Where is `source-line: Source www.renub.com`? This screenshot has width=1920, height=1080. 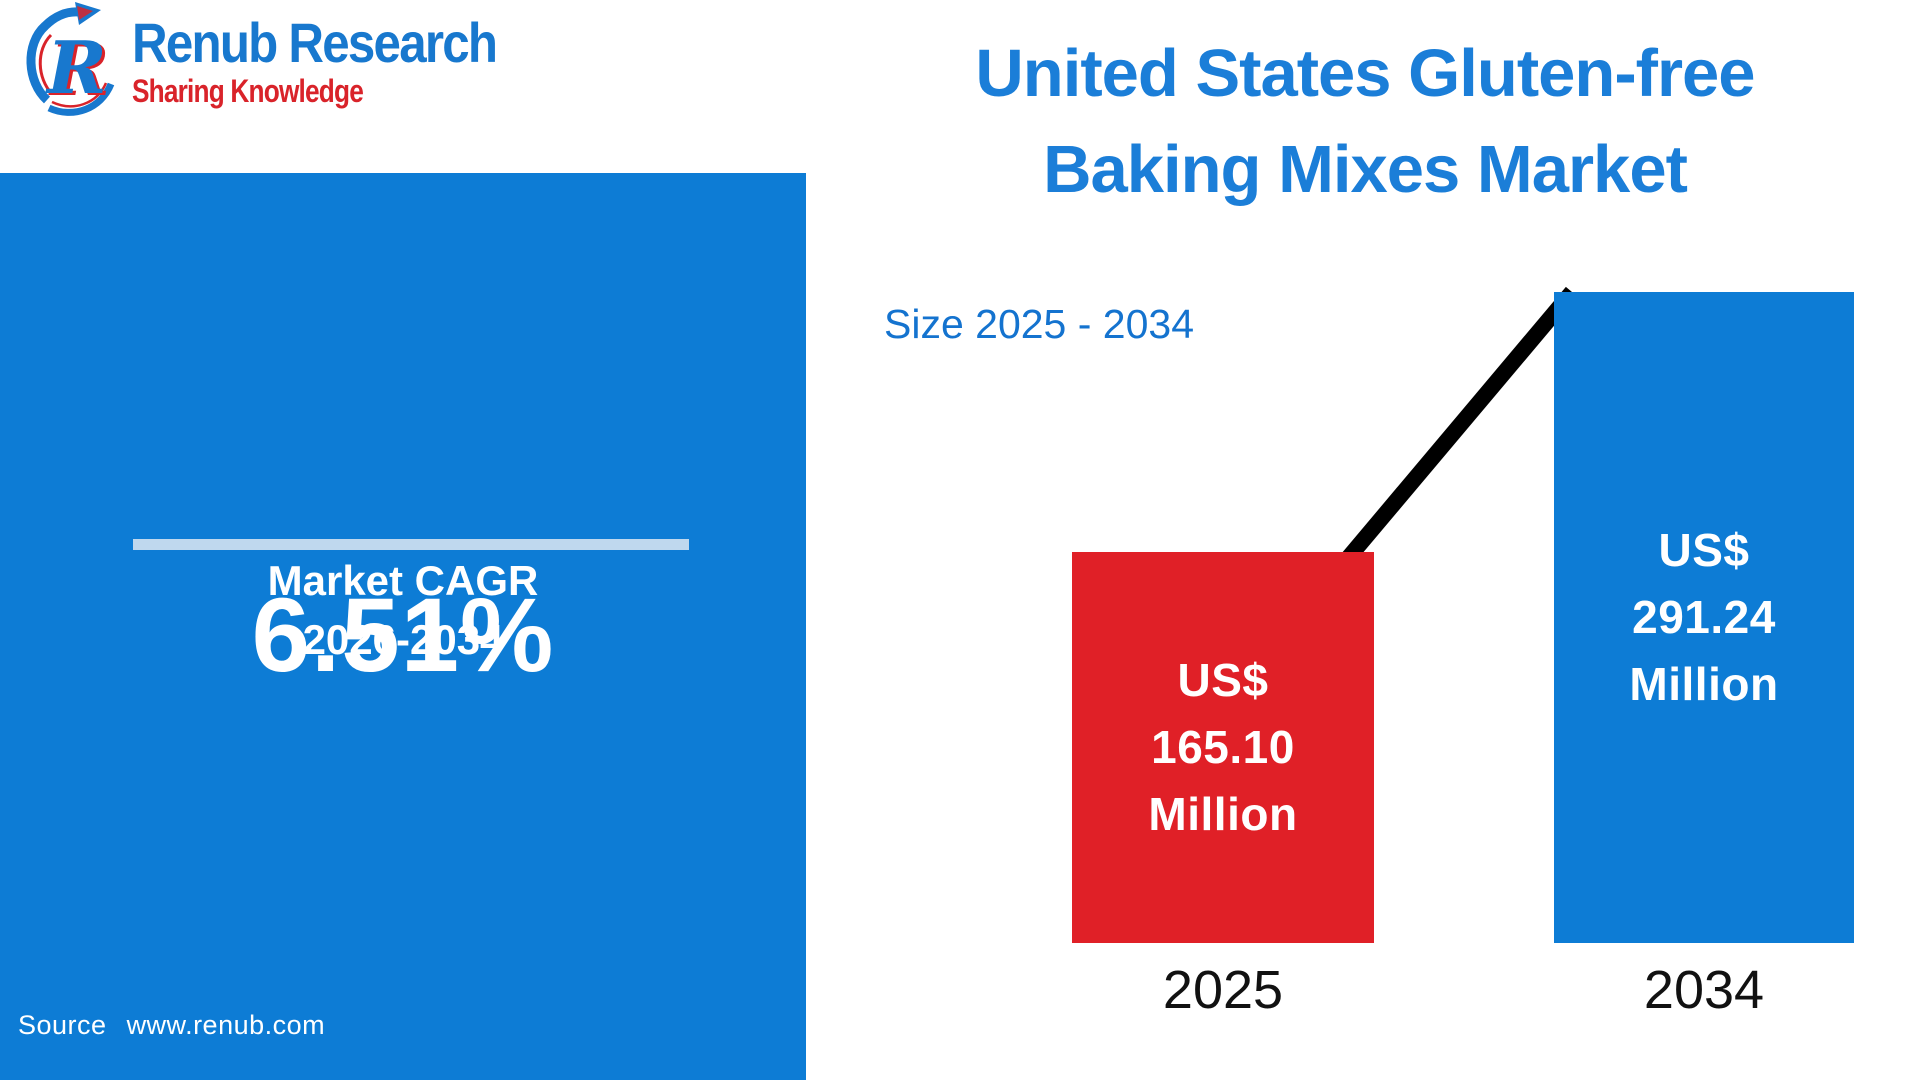
source-line: Source www.renub.com is located at coordinates (171, 1025).